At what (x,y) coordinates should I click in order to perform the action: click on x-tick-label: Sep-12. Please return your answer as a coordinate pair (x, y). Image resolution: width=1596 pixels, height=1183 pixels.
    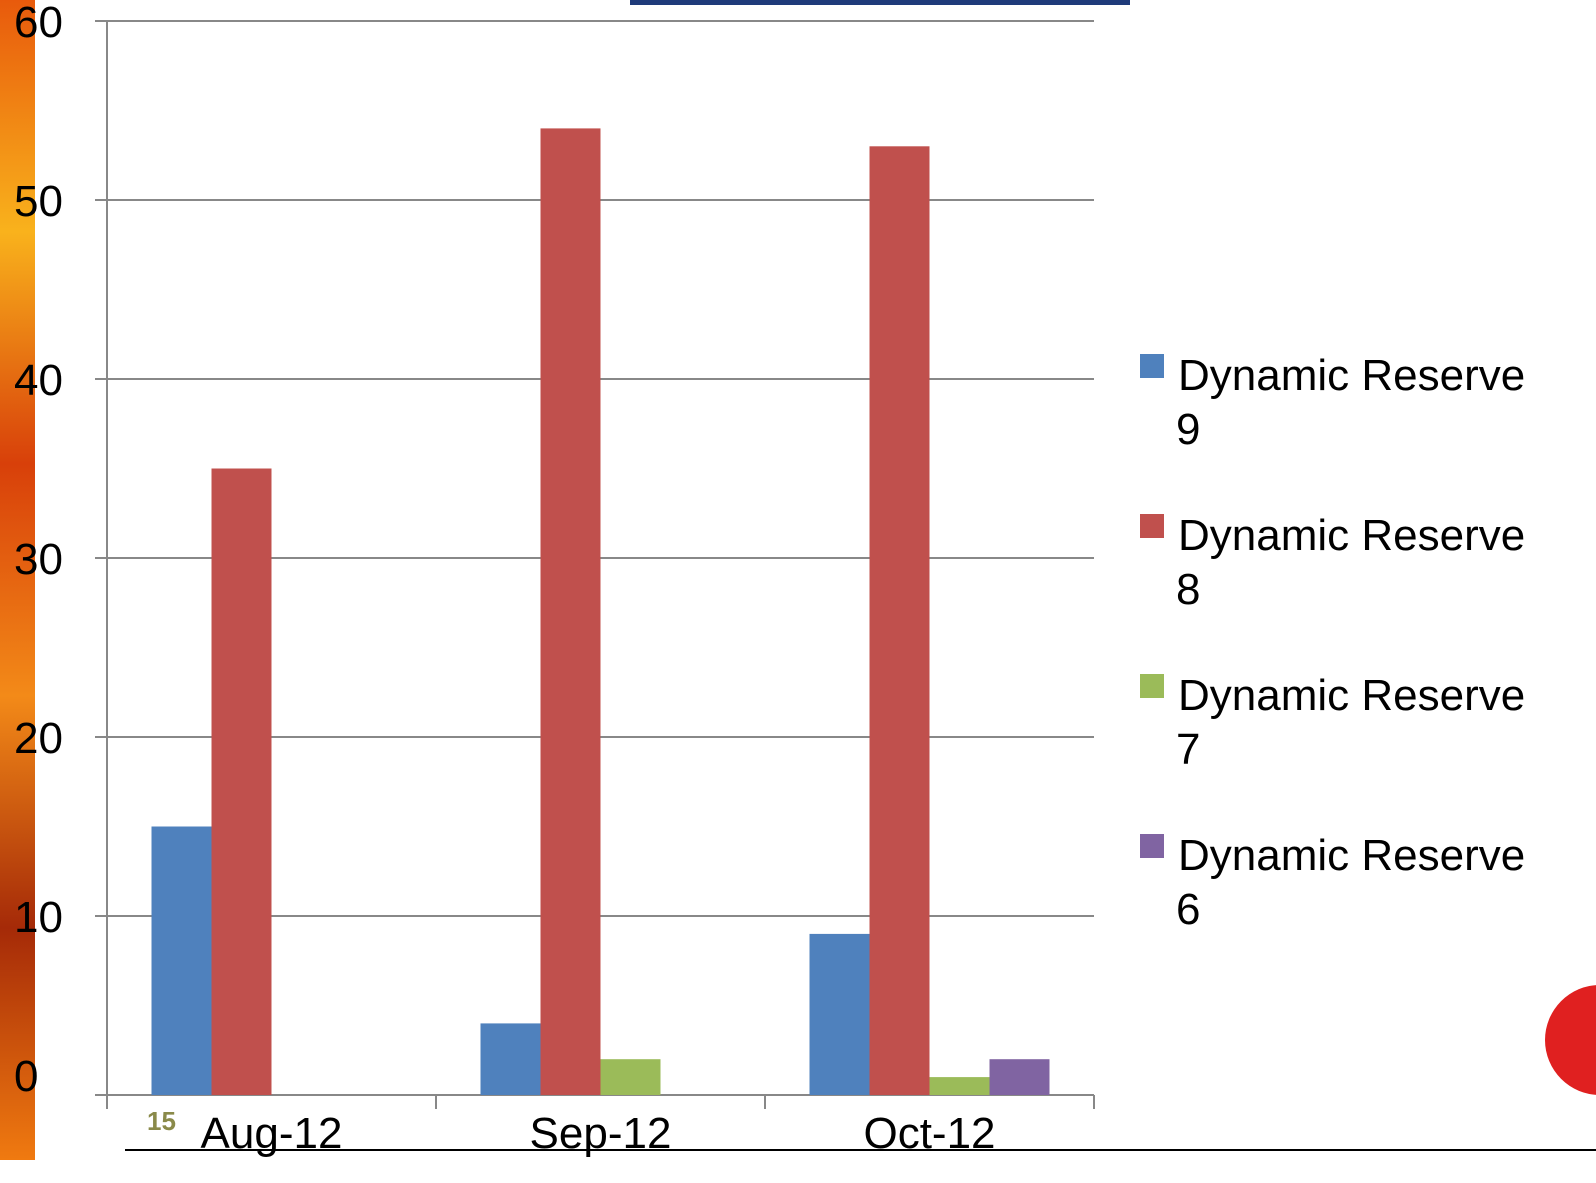
    Looking at the image, I should click on (601, 1133).